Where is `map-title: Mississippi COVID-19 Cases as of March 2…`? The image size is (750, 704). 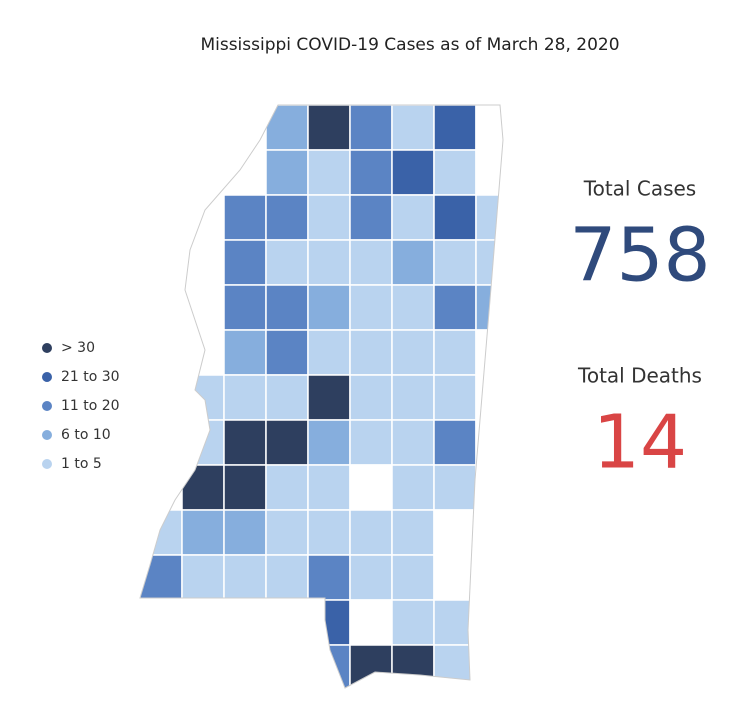 map-title: Mississippi COVID-19 Cases as of March 2… is located at coordinates (409, 45).